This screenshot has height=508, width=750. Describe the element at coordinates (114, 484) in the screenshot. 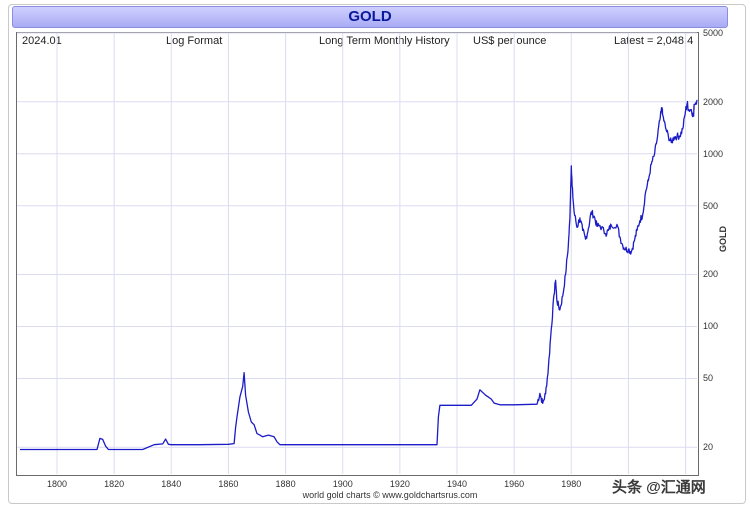

I see `x-tick-label: 1820` at that location.